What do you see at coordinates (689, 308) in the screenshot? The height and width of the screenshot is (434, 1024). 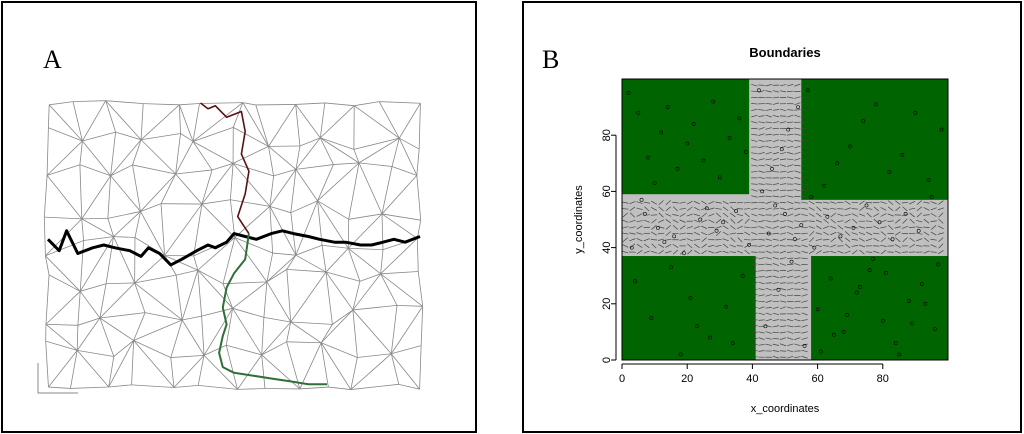 I see `region-bottom-left` at bounding box center [689, 308].